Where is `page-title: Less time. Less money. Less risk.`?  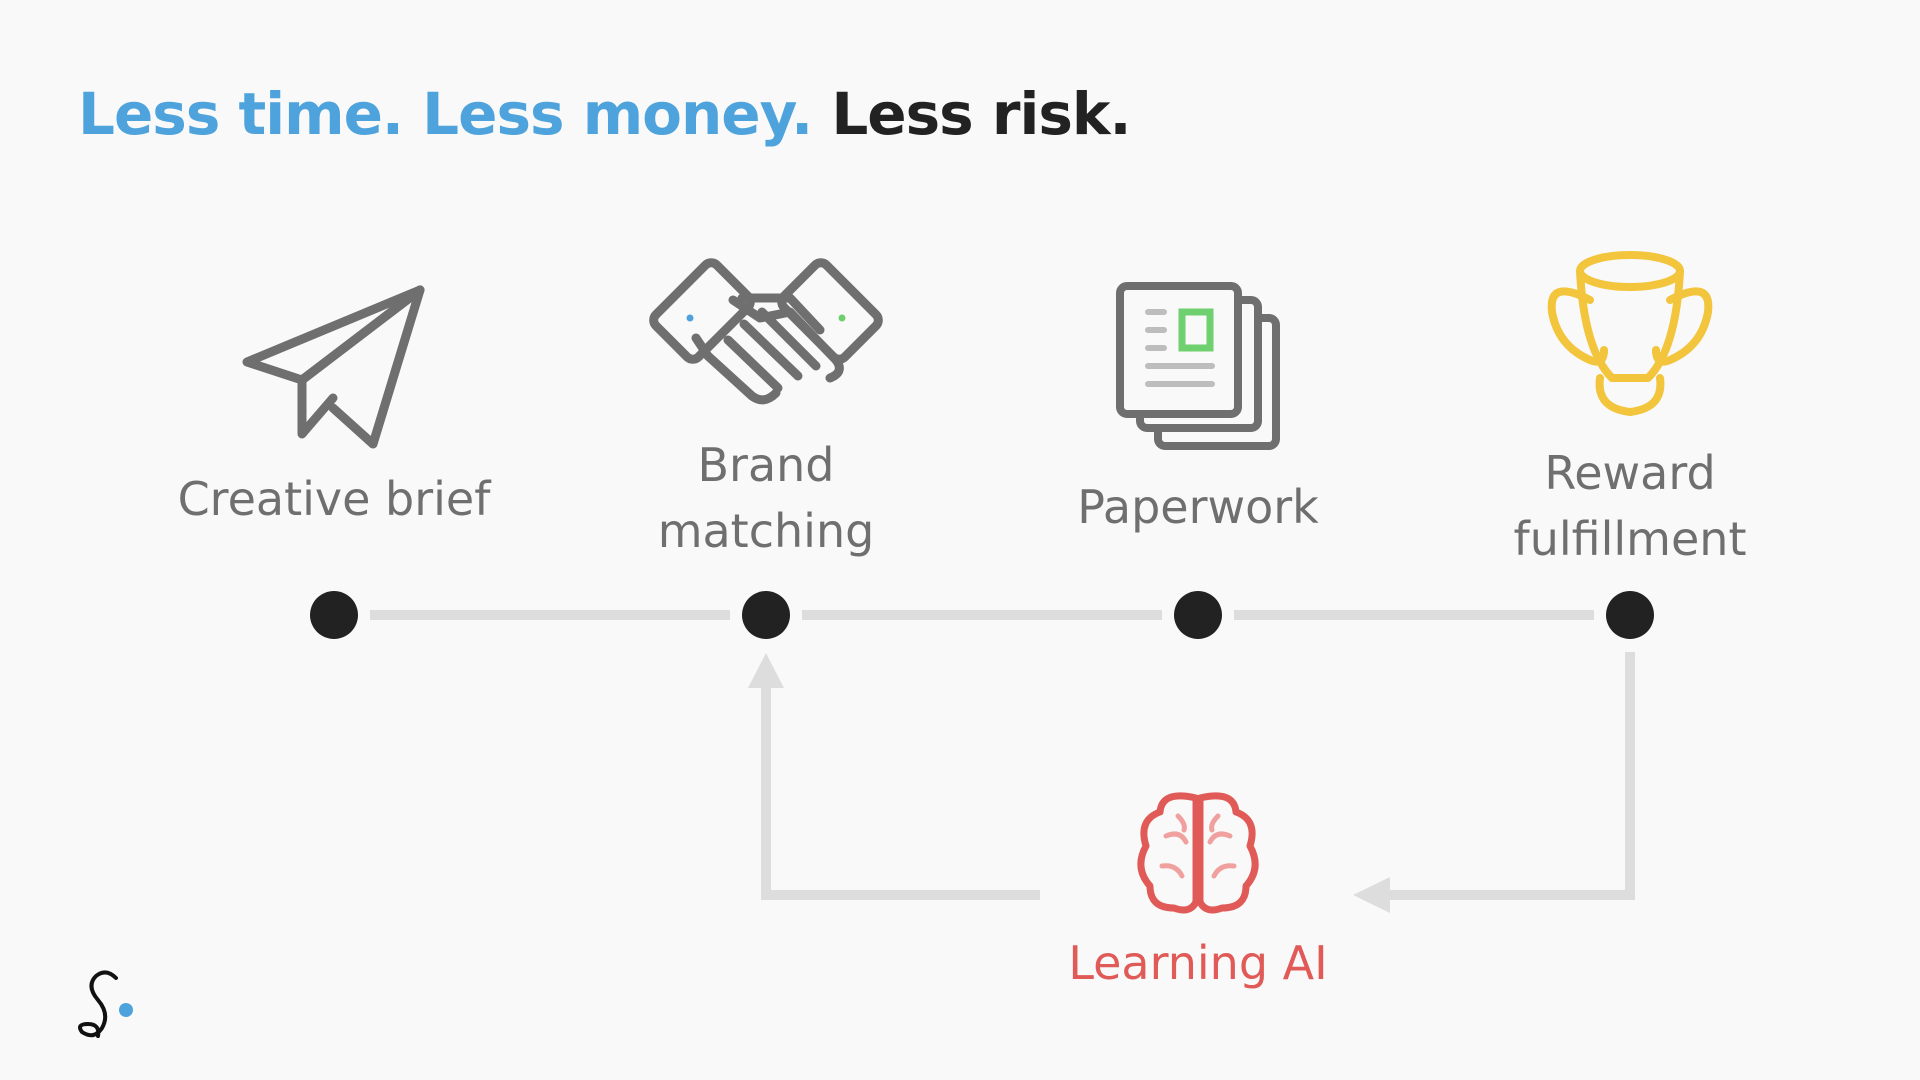
page-title: Less time. Less money. Less risk. is located at coordinates (604, 114).